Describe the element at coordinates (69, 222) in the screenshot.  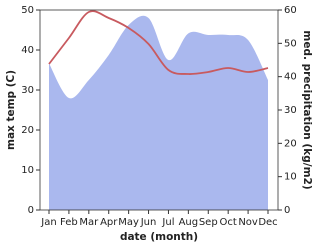
I see `x-tick-label: Feb` at that location.